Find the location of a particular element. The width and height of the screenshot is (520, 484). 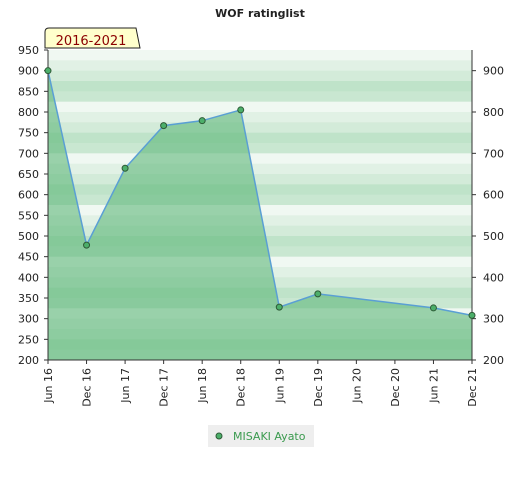

y-tick-label-left: 600 is located at coordinates (28, 195).